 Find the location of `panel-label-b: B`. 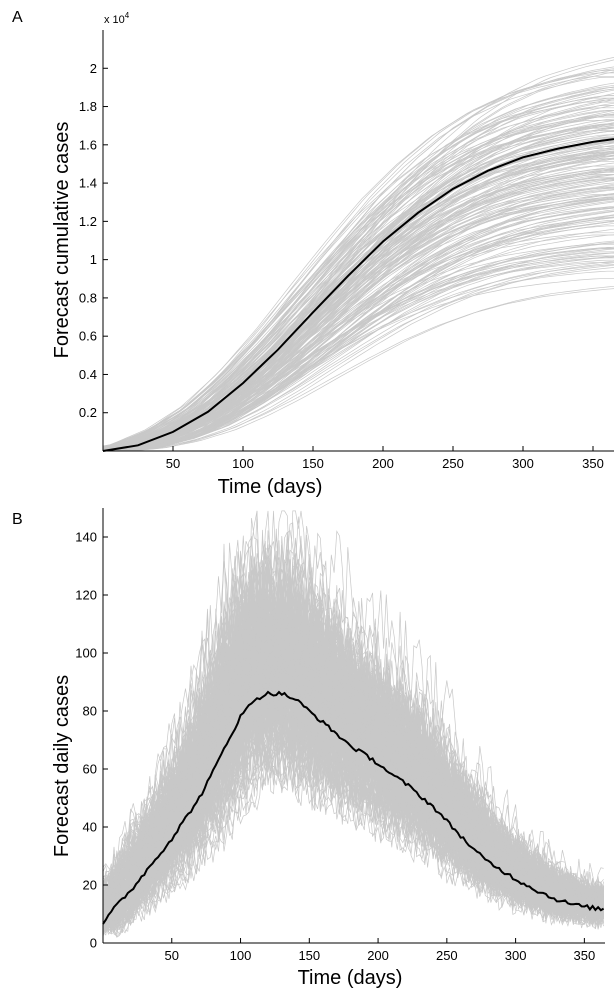

panel-label-b: B is located at coordinates (17, 519).